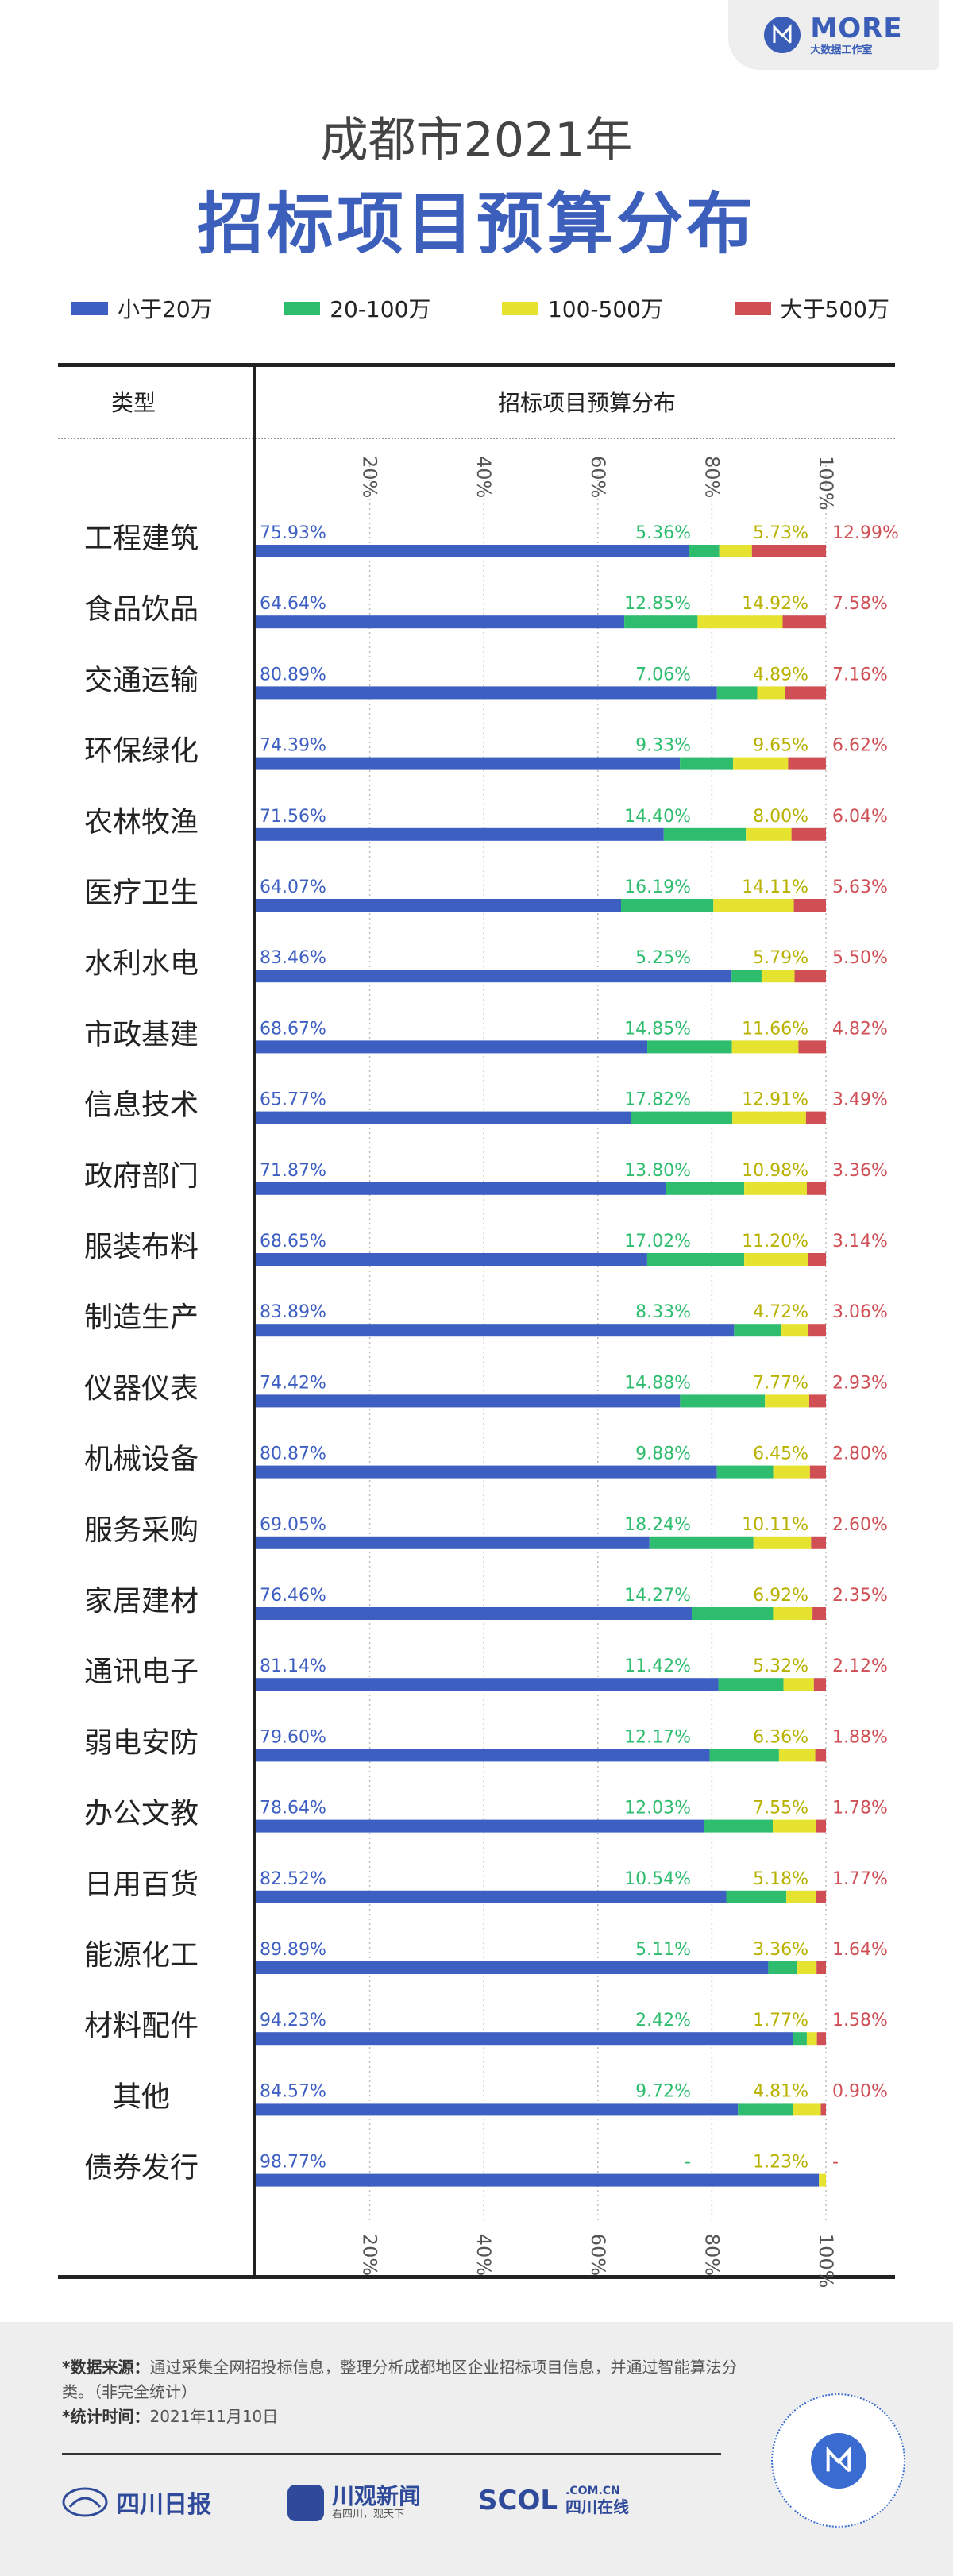  Describe the element at coordinates (663, 1454) in the screenshot. I see `data-label-2: 9.88%` at that location.